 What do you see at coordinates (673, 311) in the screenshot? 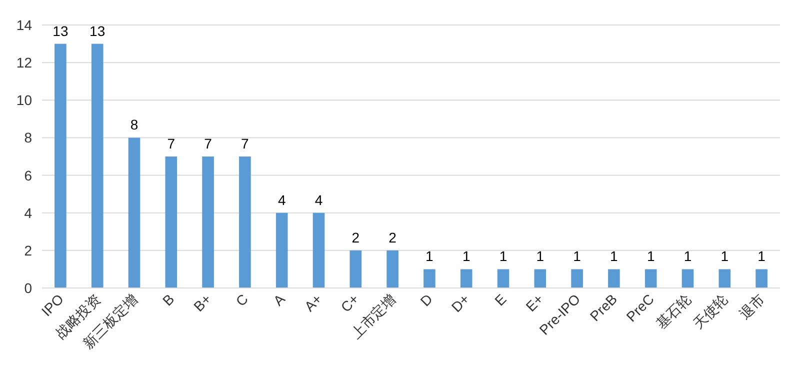
I see `x-tick-label: 基石轮` at bounding box center [673, 311].